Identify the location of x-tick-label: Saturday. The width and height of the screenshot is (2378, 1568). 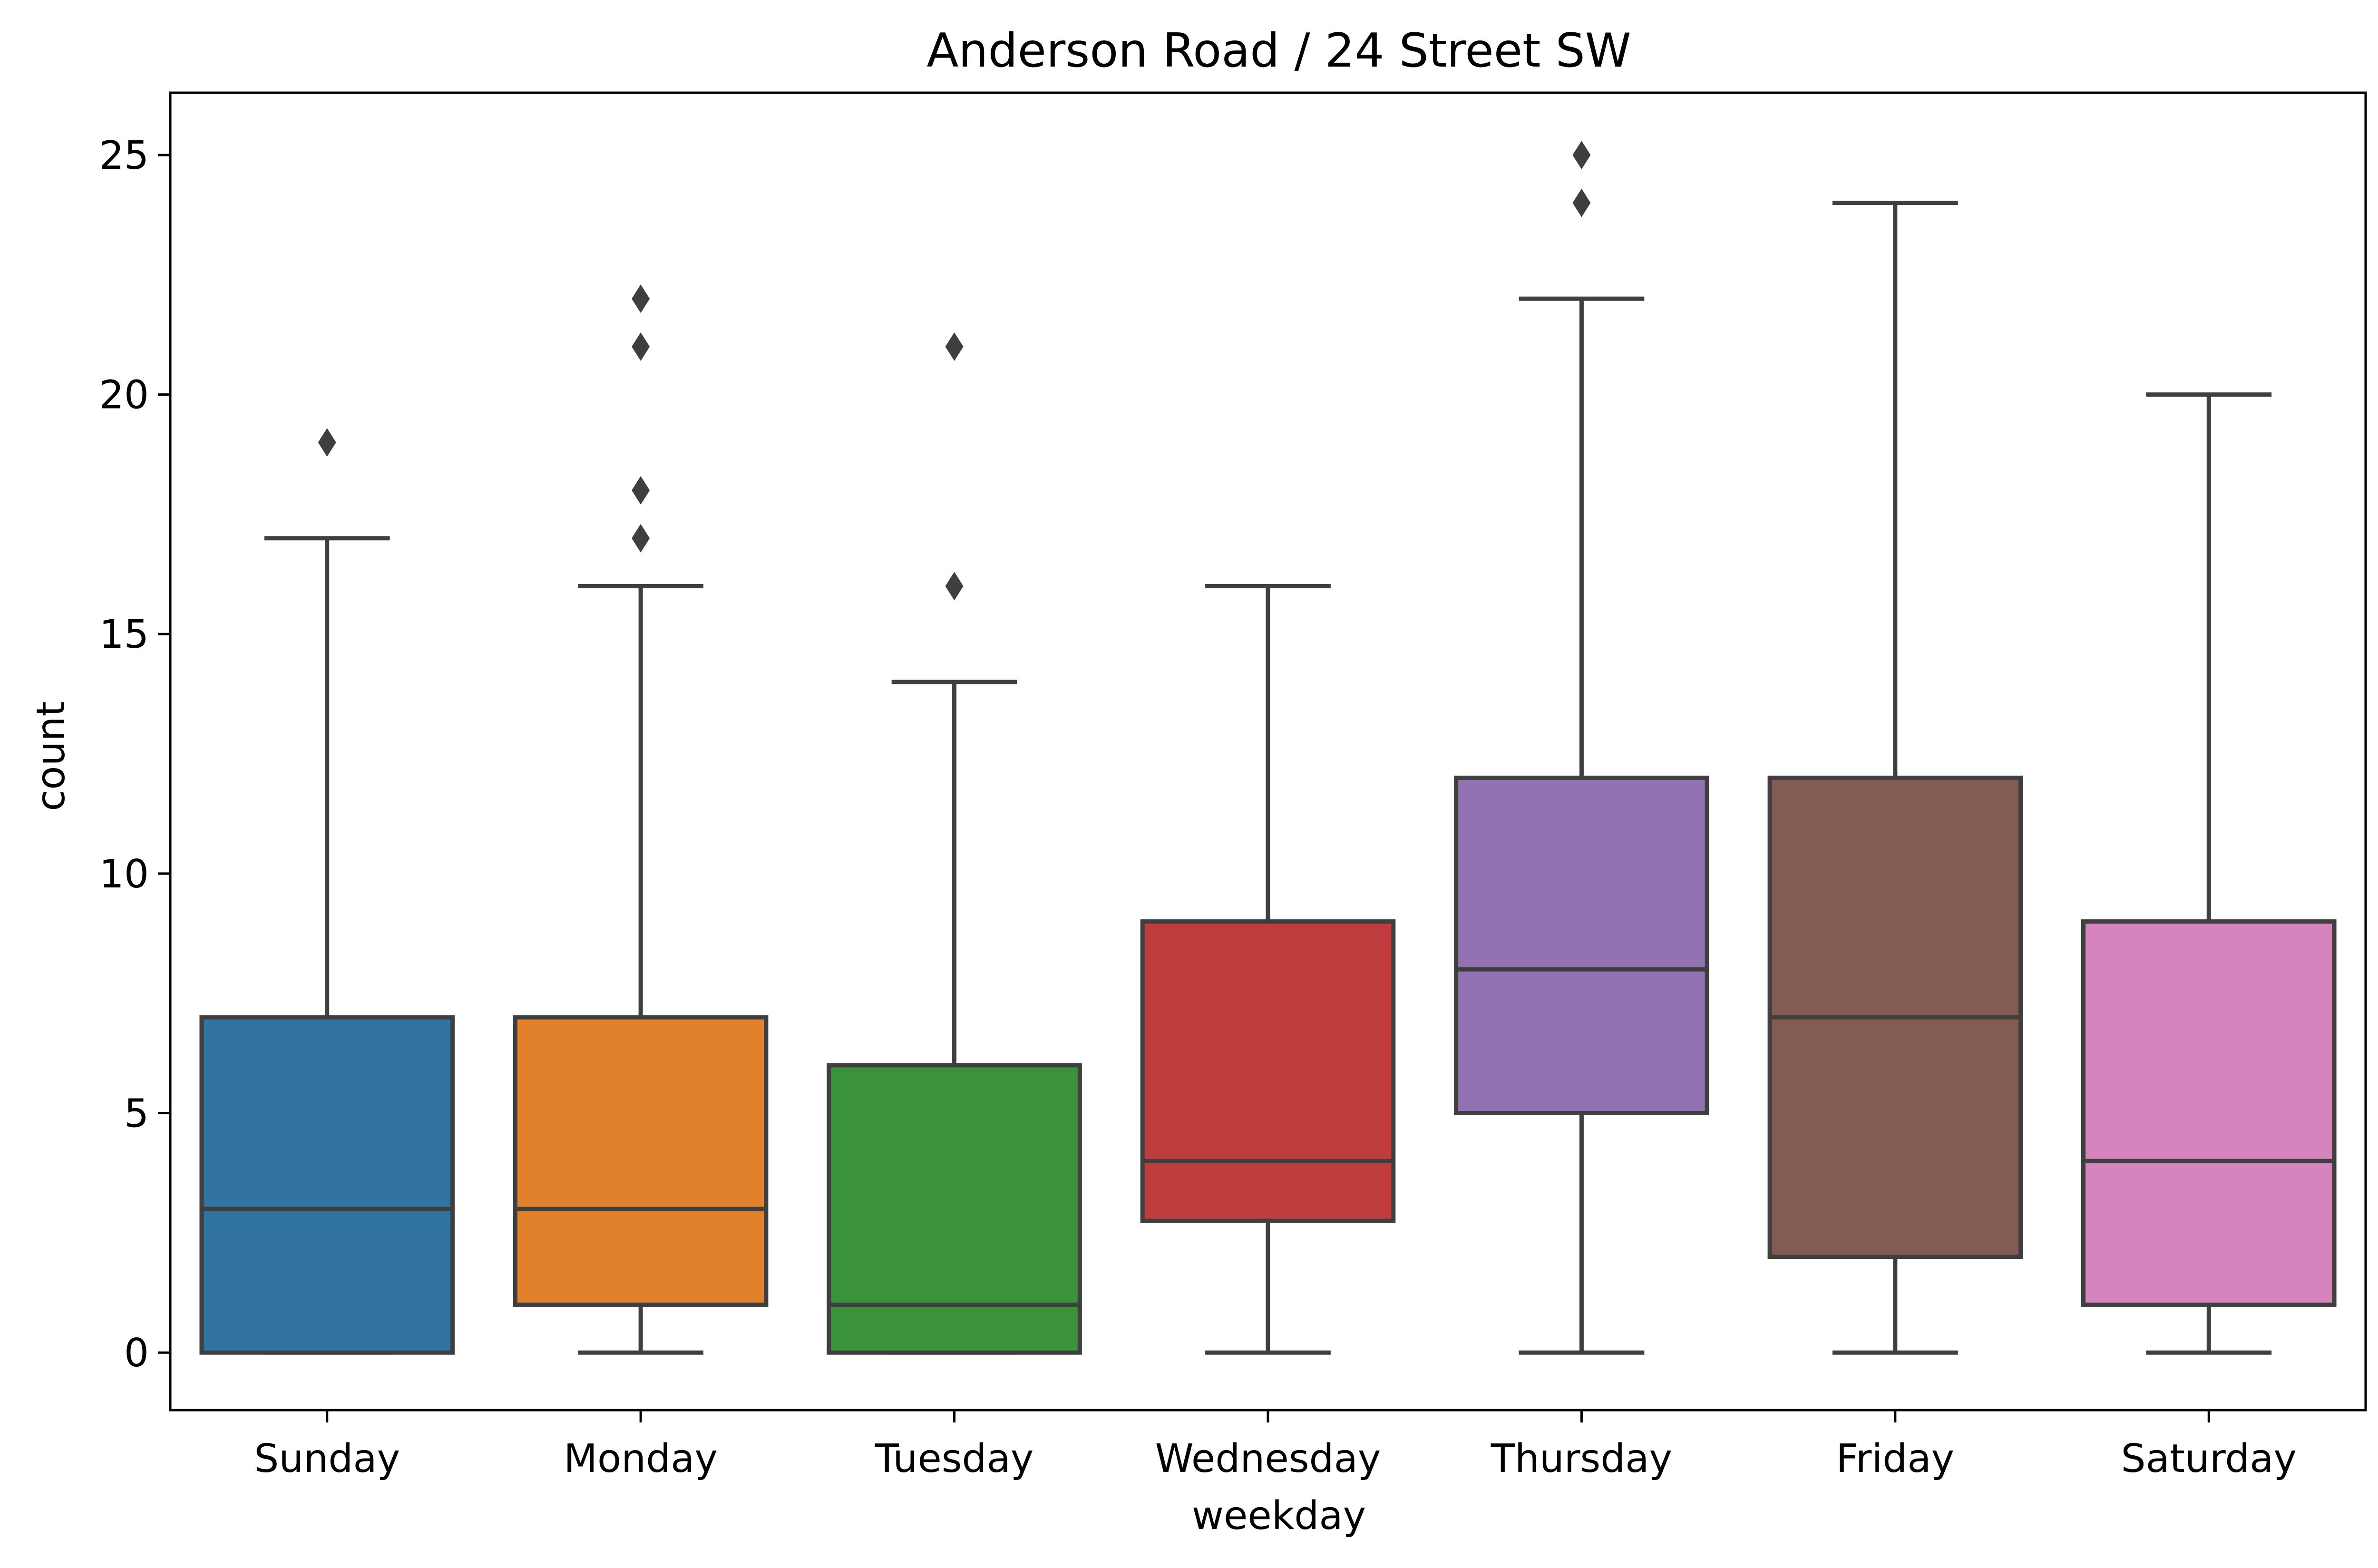
(2209, 1458).